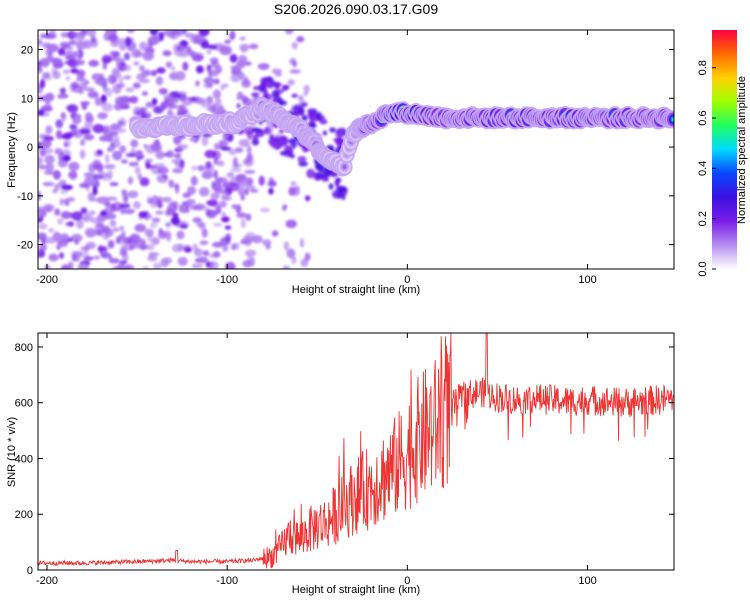  I want to click on y-tick-label: 800, so click(24, 348).